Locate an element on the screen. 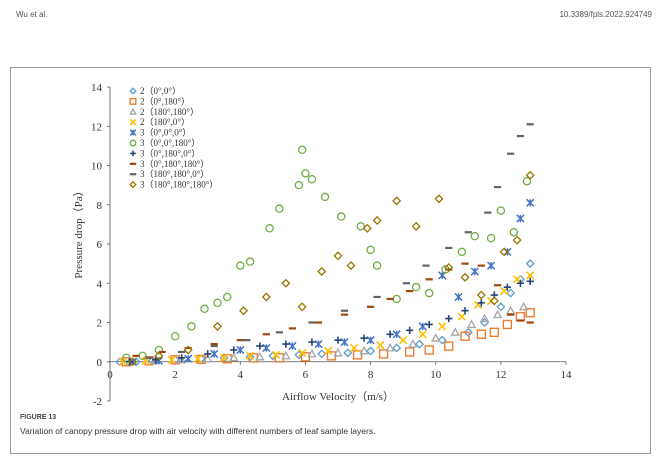 This screenshot has height=467, width=664. x-tick-label: 8 is located at coordinates (371, 375).